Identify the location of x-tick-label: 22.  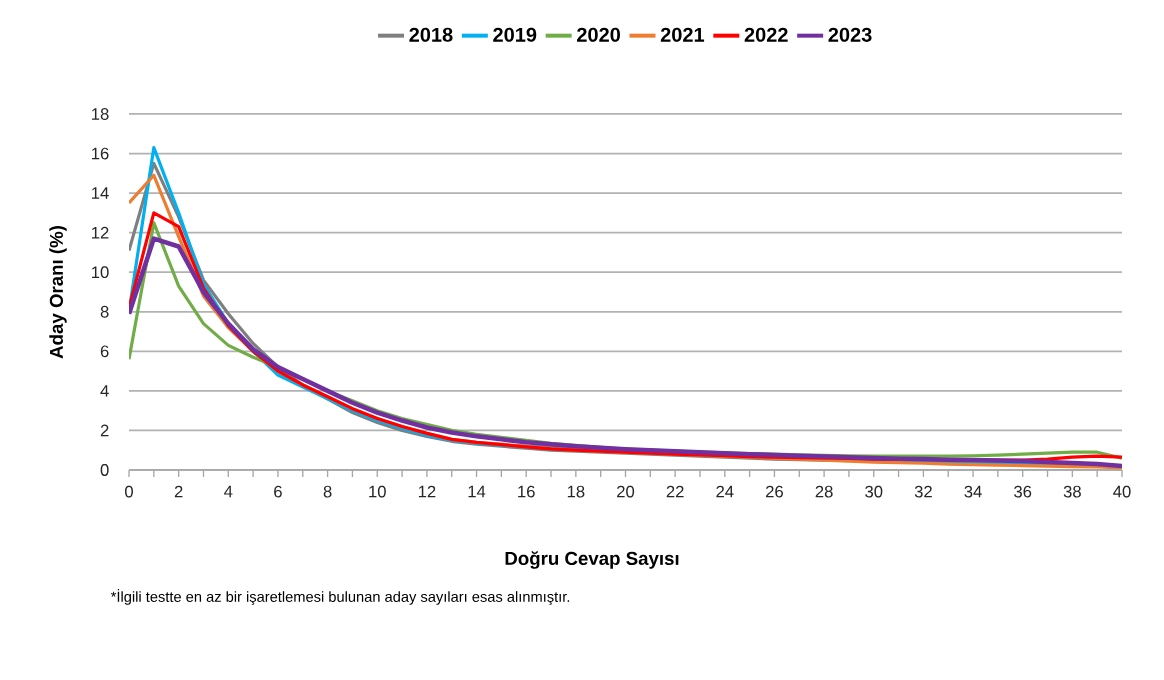
(675, 491).